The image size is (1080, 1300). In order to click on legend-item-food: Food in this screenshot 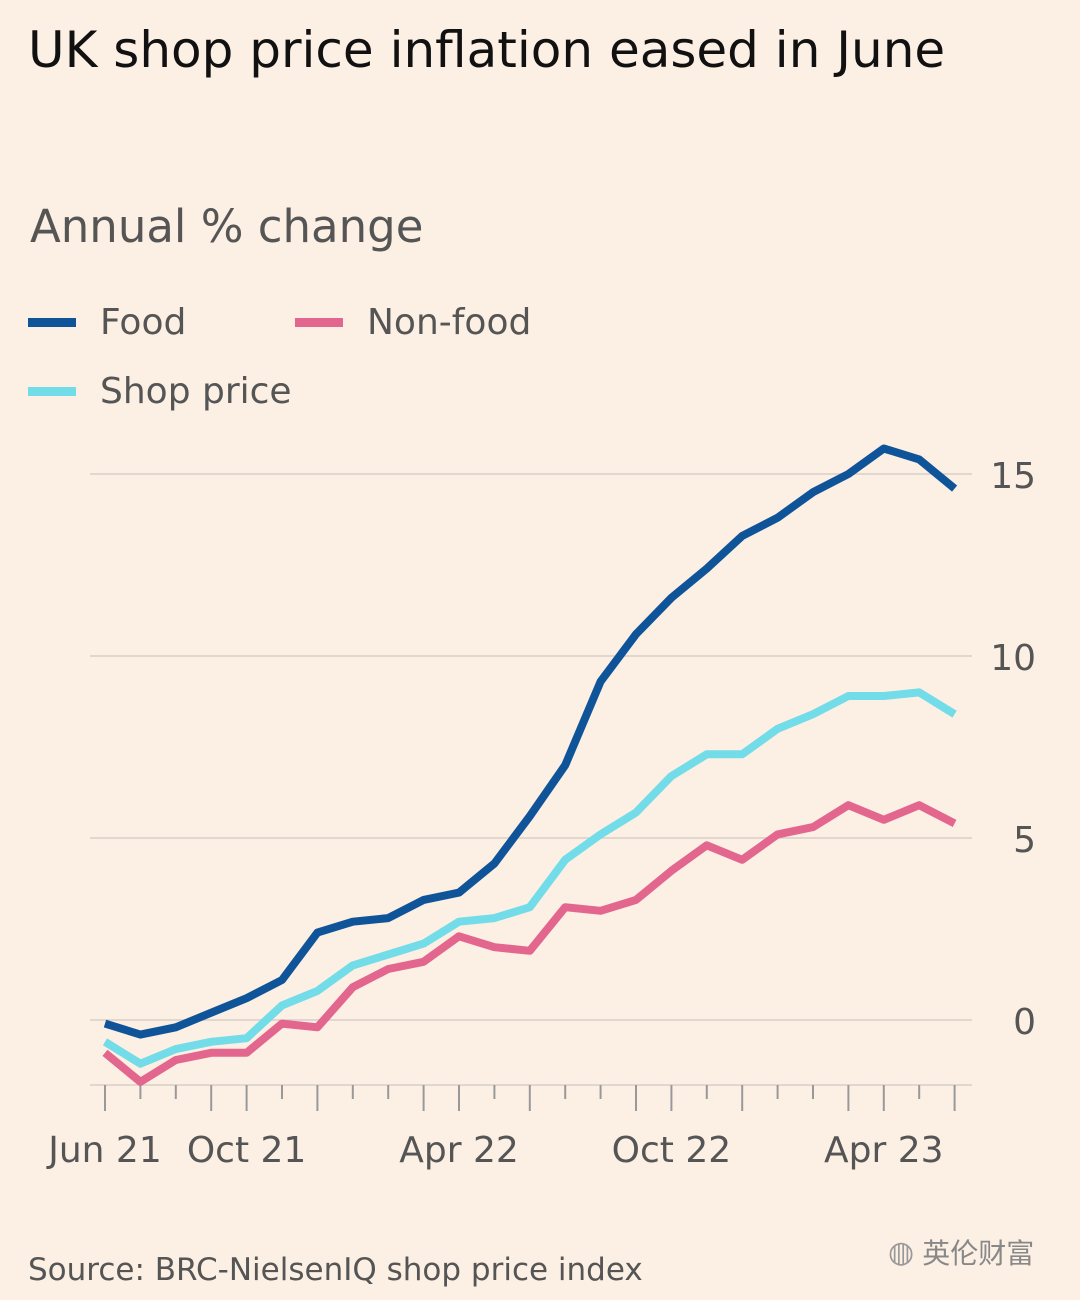, I will do `click(107, 322)`.